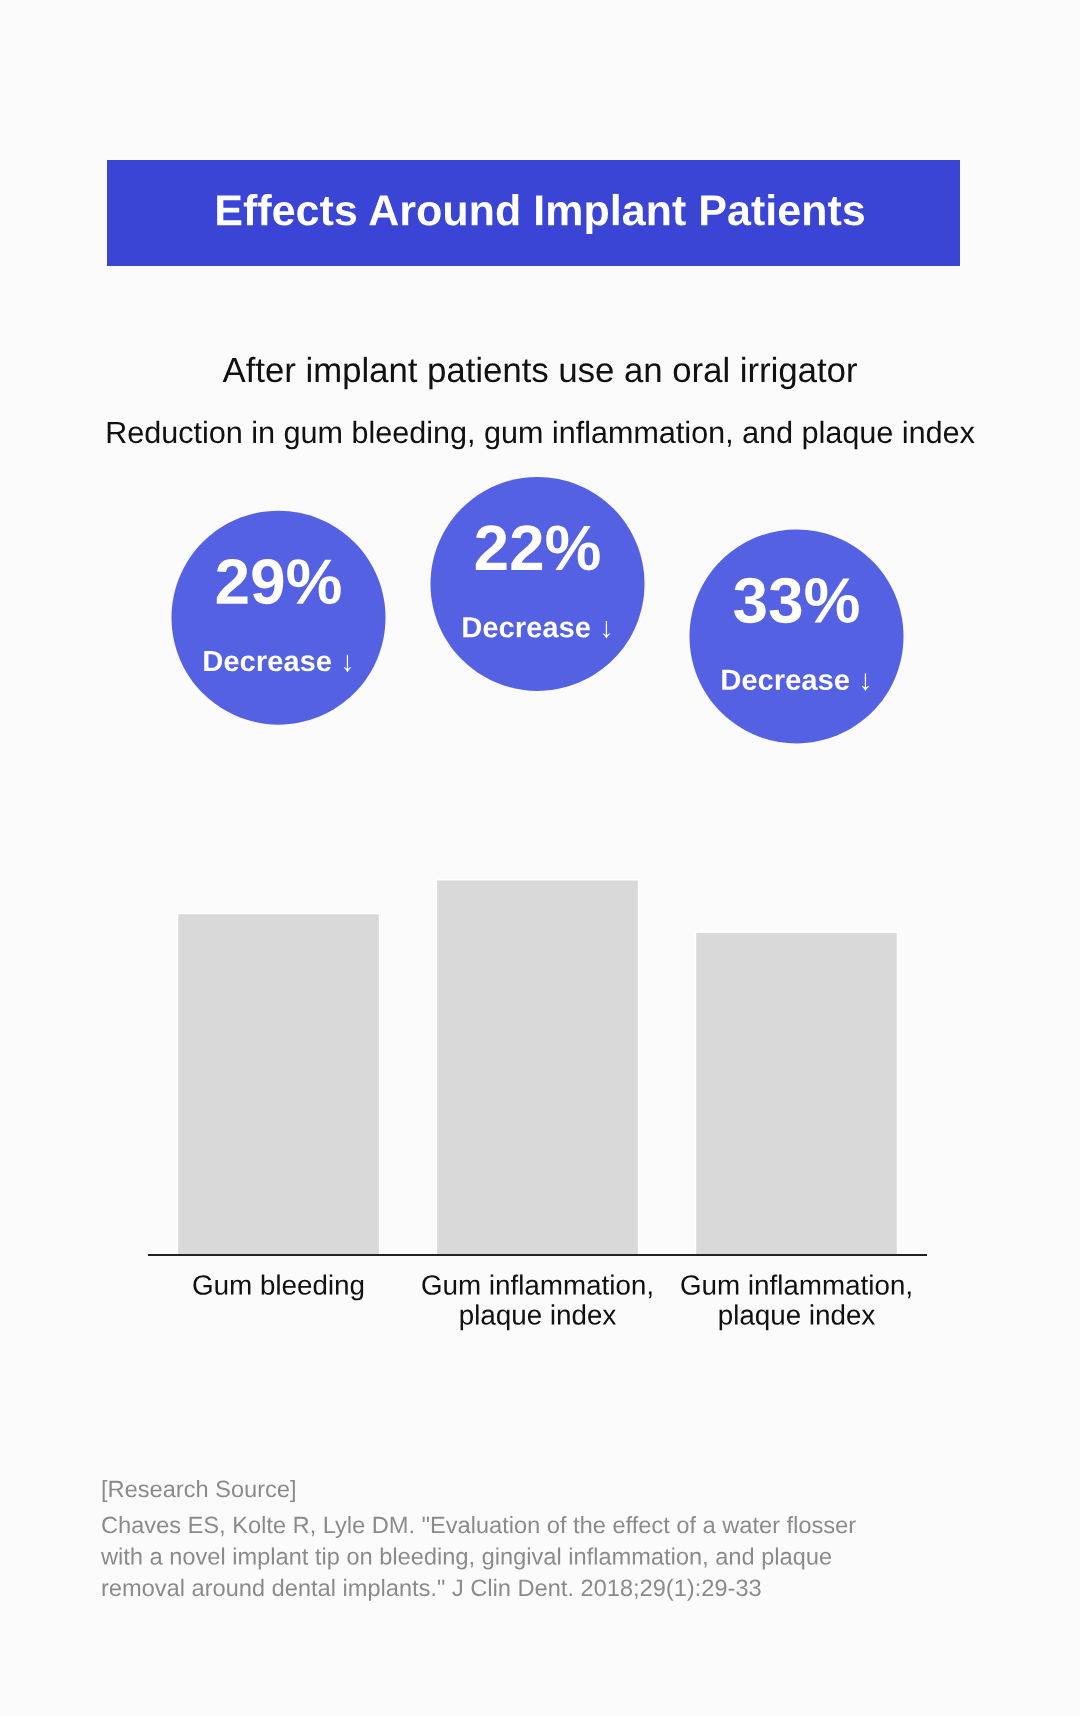  What do you see at coordinates (541, 403) in the screenshot?
I see `chart-subtitle: After implant patients use an oral irrigator Reduction in gum bleeding, gum inflammation, and plaque index` at bounding box center [541, 403].